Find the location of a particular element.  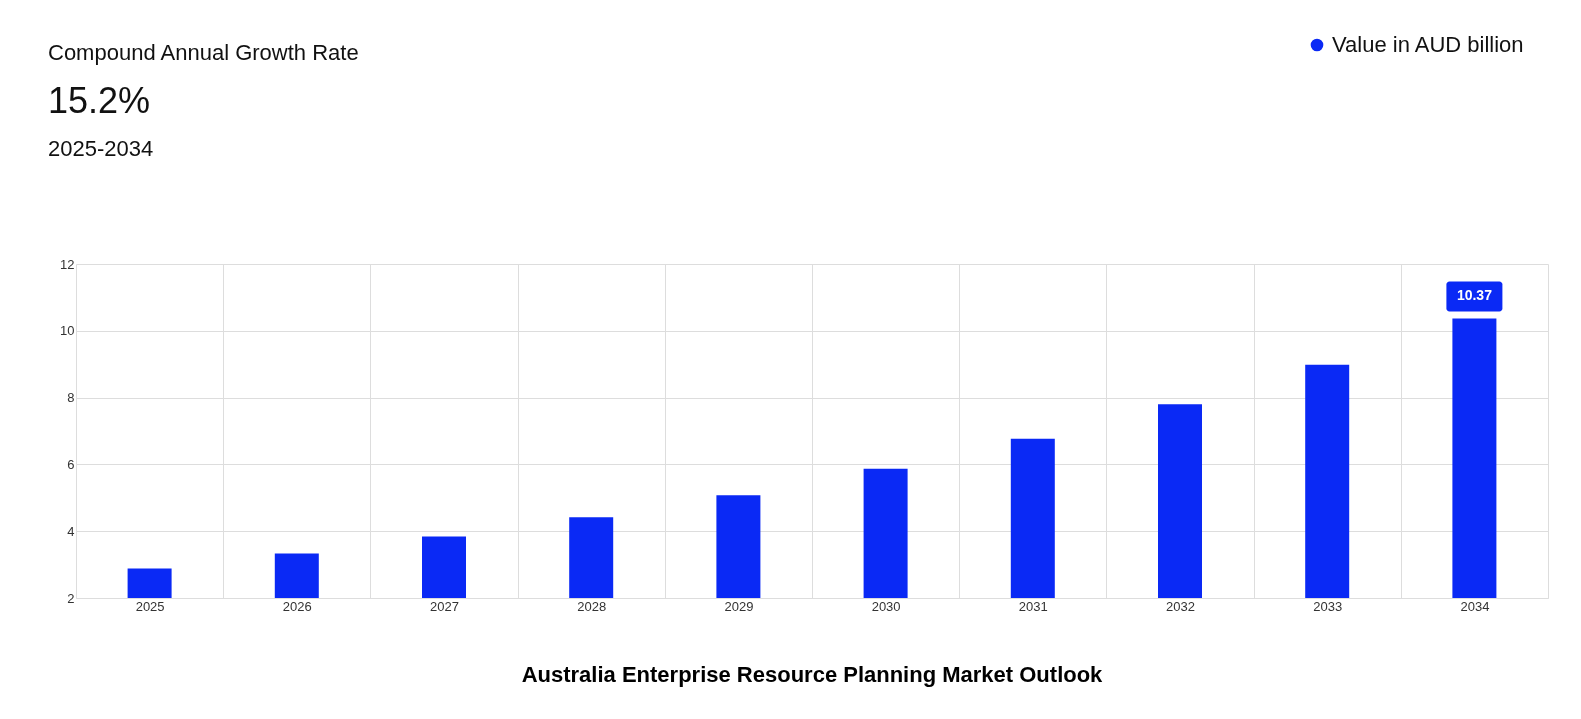

legend-label: Value in AUD billion is located at coordinates (1428, 44).